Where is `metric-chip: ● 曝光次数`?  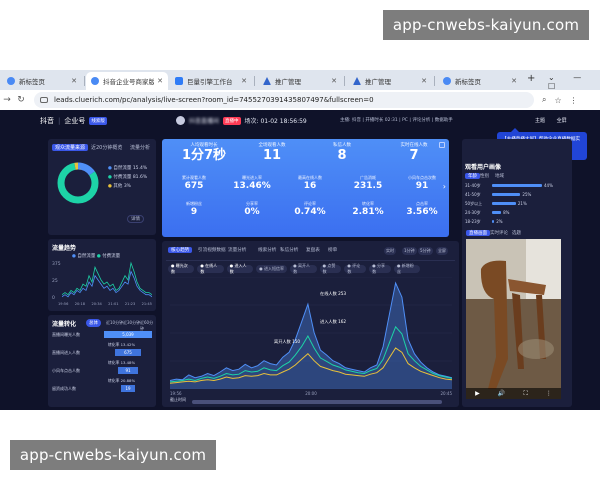
metric-chip: ● 曝光次数 is located at coordinates (181, 268).